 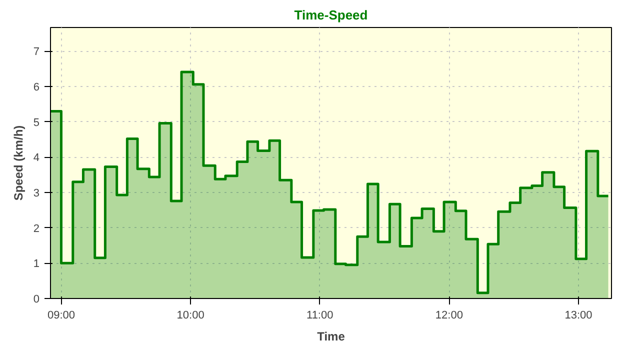 What do you see at coordinates (331, 15) in the screenshot?
I see `chart-title: Time-Speed` at bounding box center [331, 15].